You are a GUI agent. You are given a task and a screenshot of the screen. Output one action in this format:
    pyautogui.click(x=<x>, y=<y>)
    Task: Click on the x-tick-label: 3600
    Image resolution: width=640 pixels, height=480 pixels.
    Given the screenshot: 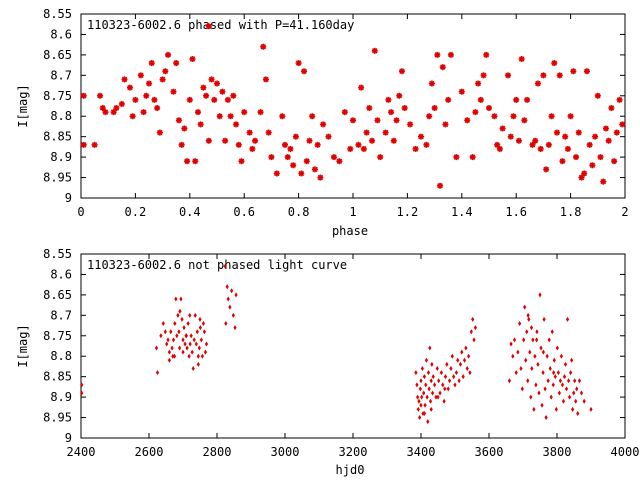 What is the action you would take?
    pyautogui.click(x=489, y=452)
    